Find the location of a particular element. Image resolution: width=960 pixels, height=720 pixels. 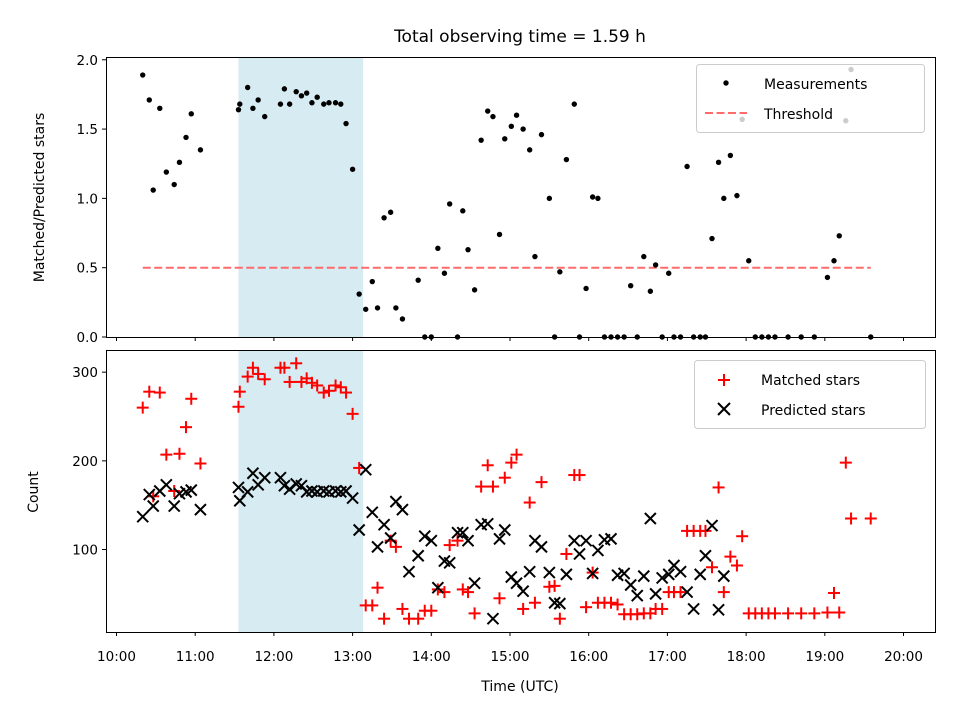

legend-measurements-marker is located at coordinates (726, 83).